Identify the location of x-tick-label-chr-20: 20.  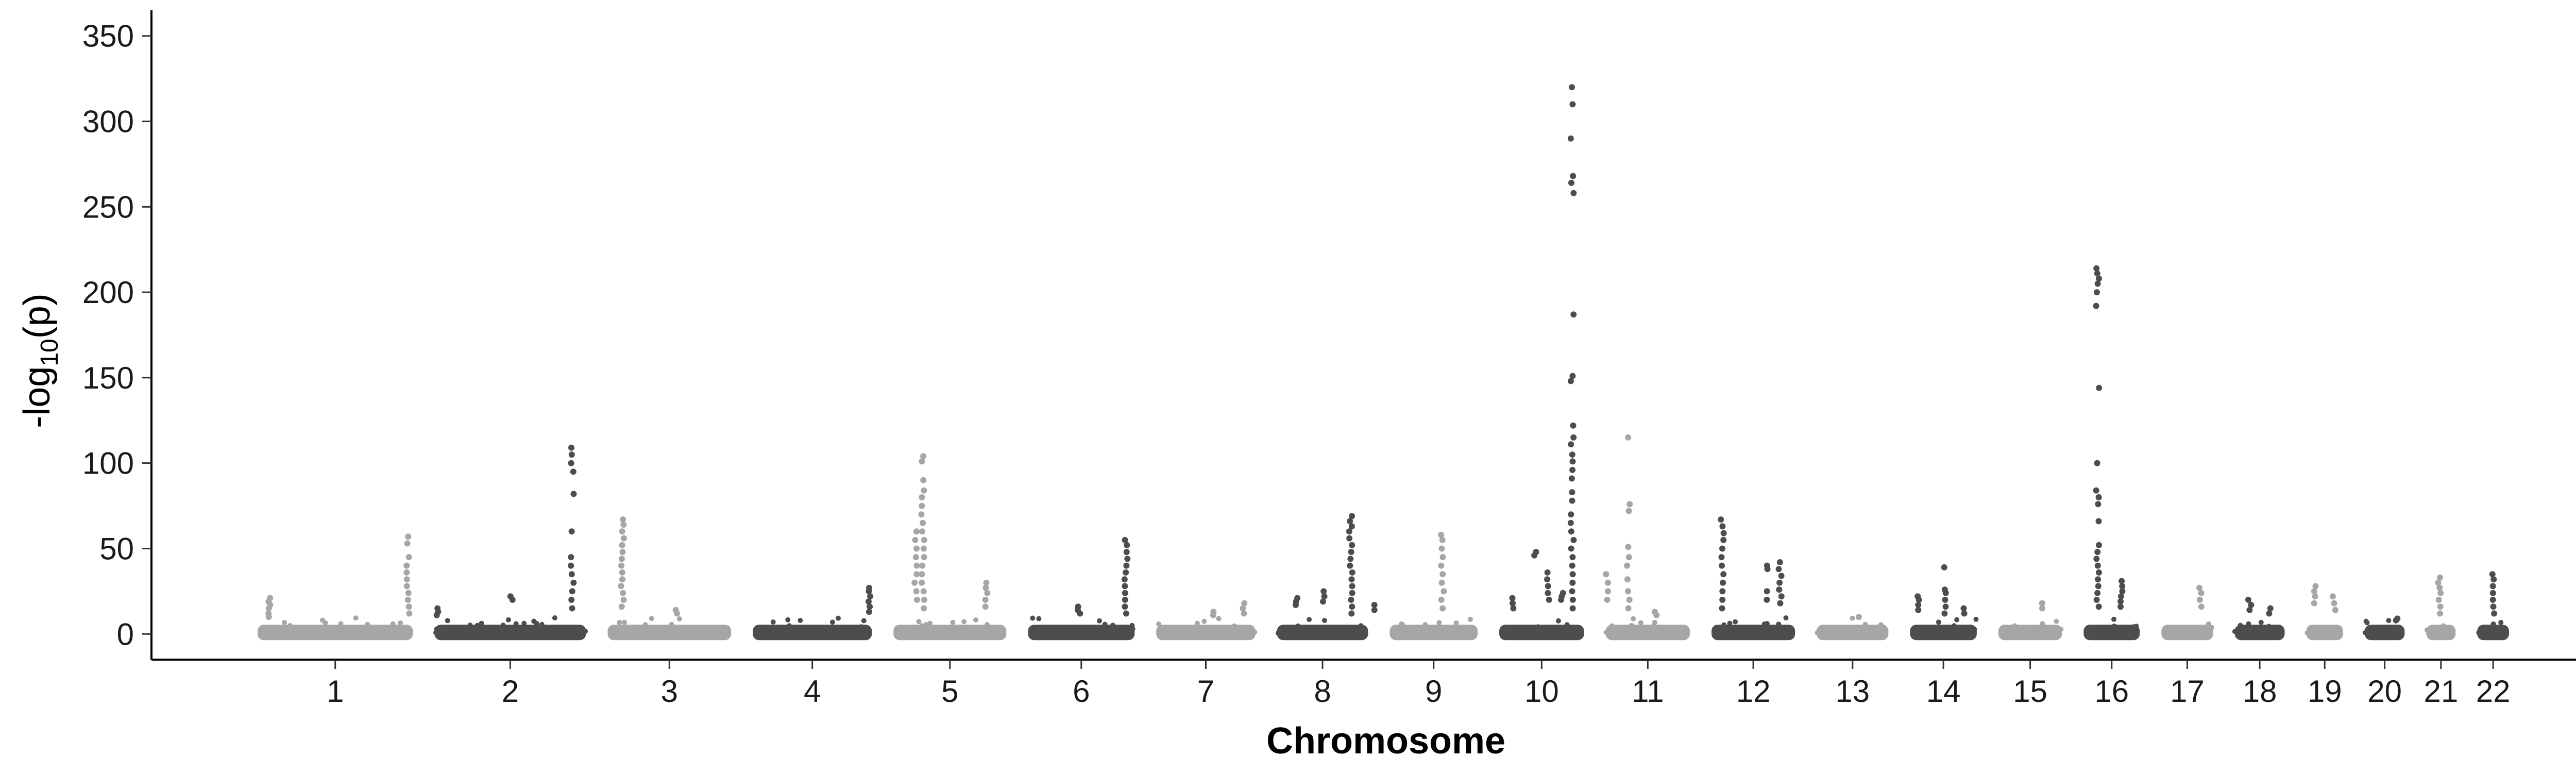
(2385, 691).